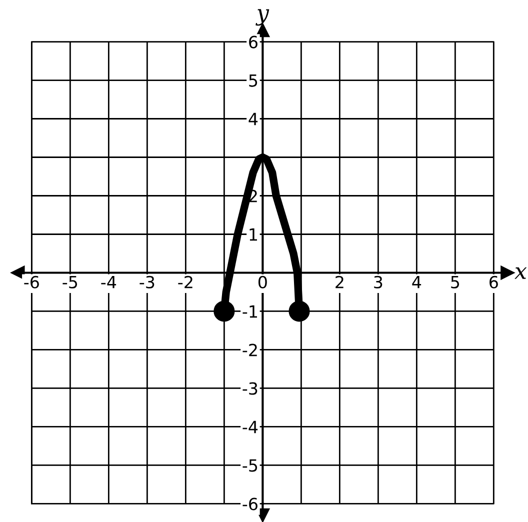  I want to click on x-tick-label: -5, so click(70, 282).